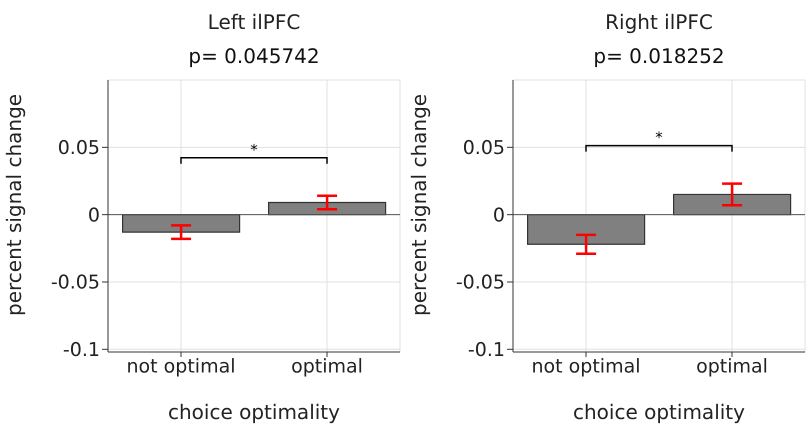 This screenshot has height=427, width=809. What do you see at coordinates (659, 56) in the screenshot?
I see `chart-subtitle: p= 0.018252` at bounding box center [659, 56].